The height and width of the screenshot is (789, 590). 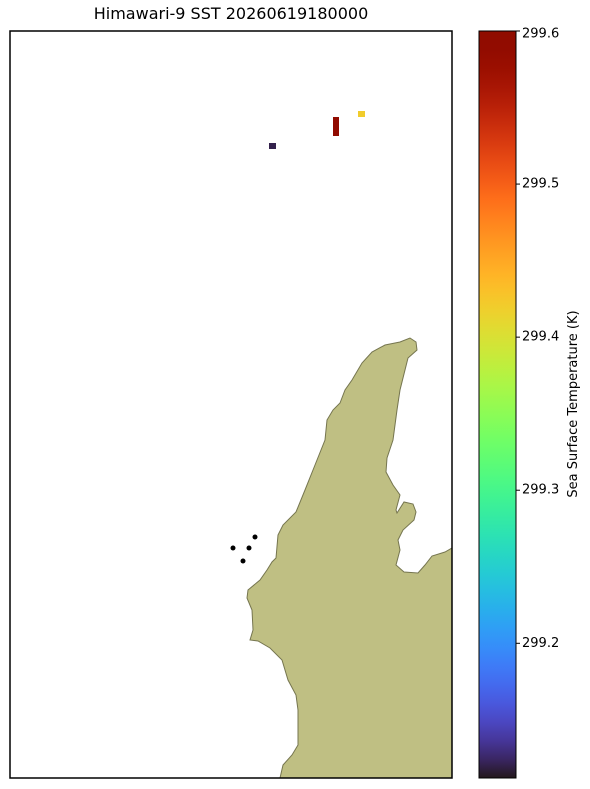 I want to click on colorbar-tick-label: 299.3, so click(x=540, y=490).